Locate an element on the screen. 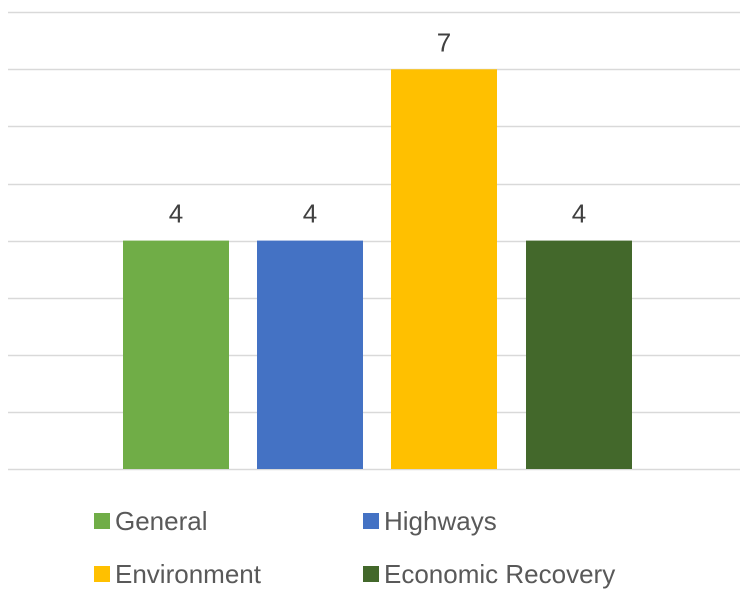 The height and width of the screenshot is (596, 740). legend-item-general: General is located at coordinates (151, 521).